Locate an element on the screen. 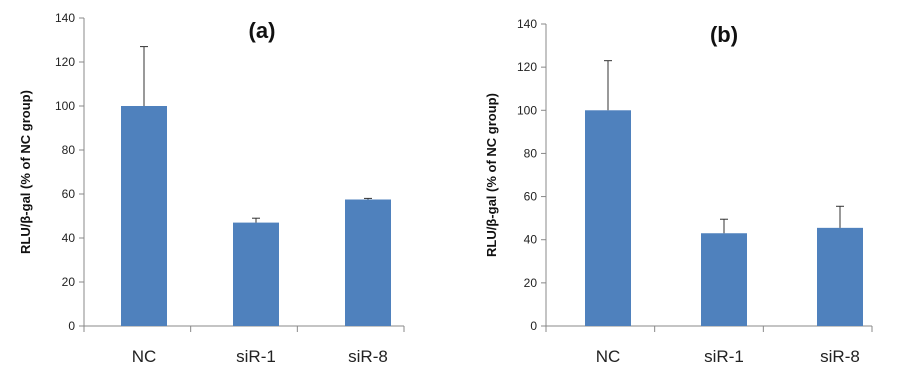 This screenshot has width=904, height=374. chart-title: (a) is located at coordinates (262, 30).